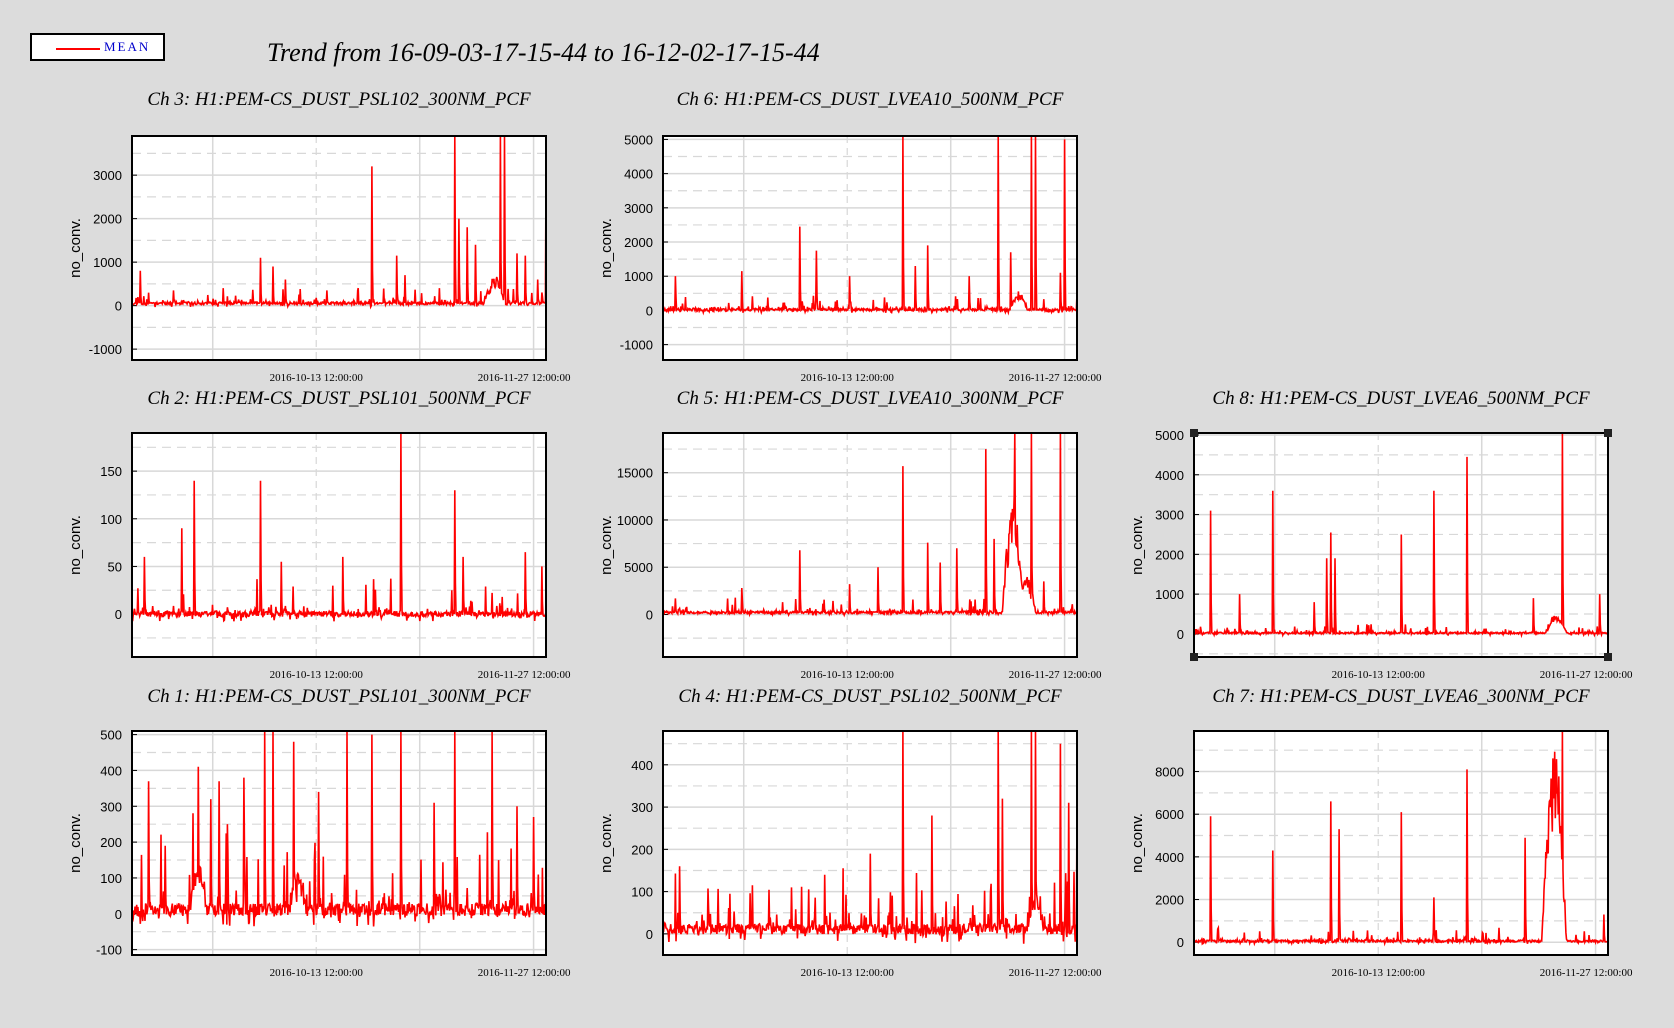  What do you see at coordinates (109, 950) in the screenshot?
I see `y-tick-label: -100` at bounding box center [109, 950].